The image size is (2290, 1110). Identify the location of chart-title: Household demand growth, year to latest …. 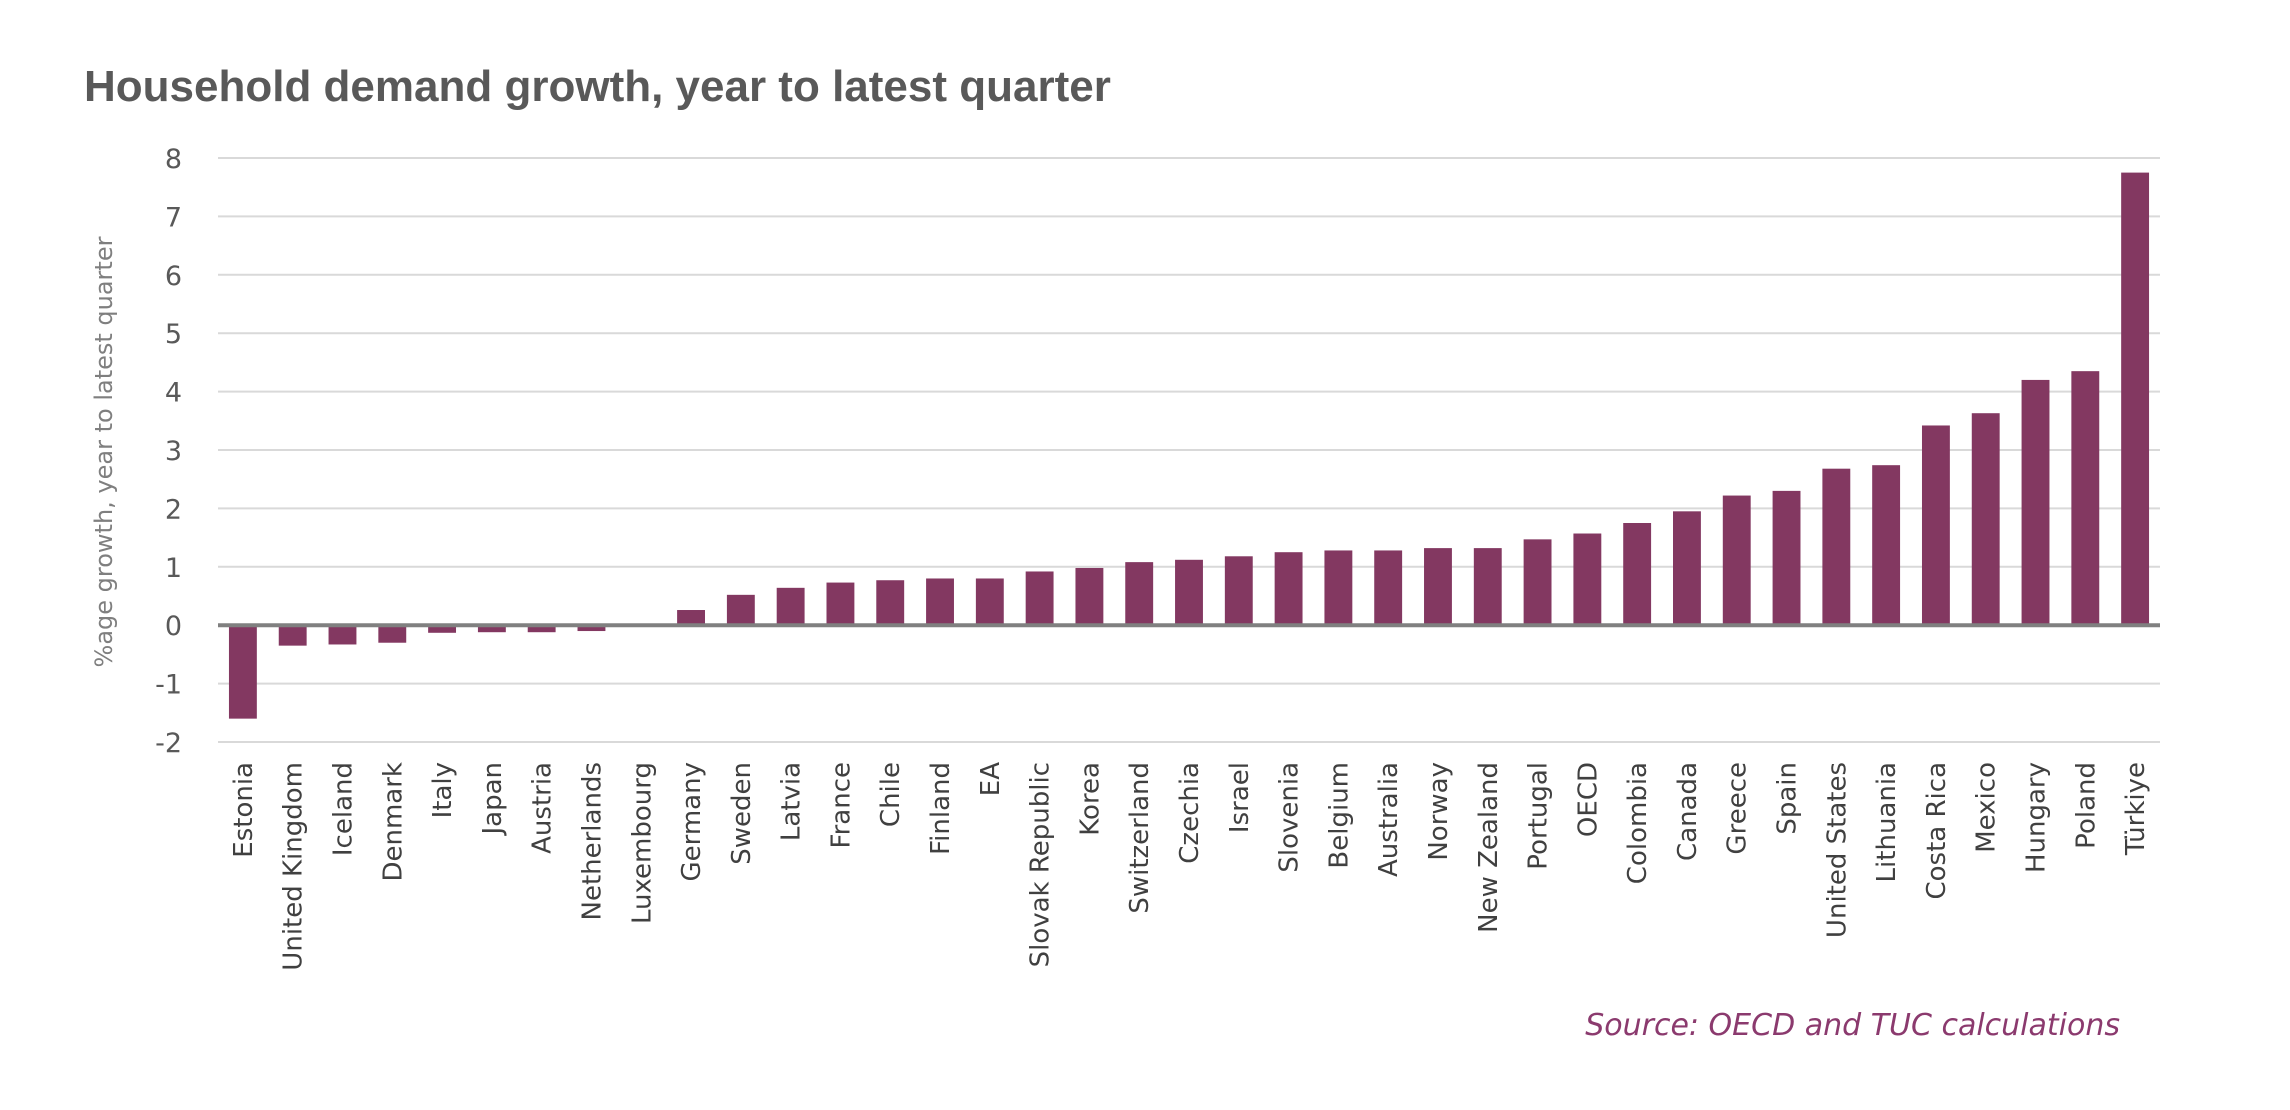
(597, 86).